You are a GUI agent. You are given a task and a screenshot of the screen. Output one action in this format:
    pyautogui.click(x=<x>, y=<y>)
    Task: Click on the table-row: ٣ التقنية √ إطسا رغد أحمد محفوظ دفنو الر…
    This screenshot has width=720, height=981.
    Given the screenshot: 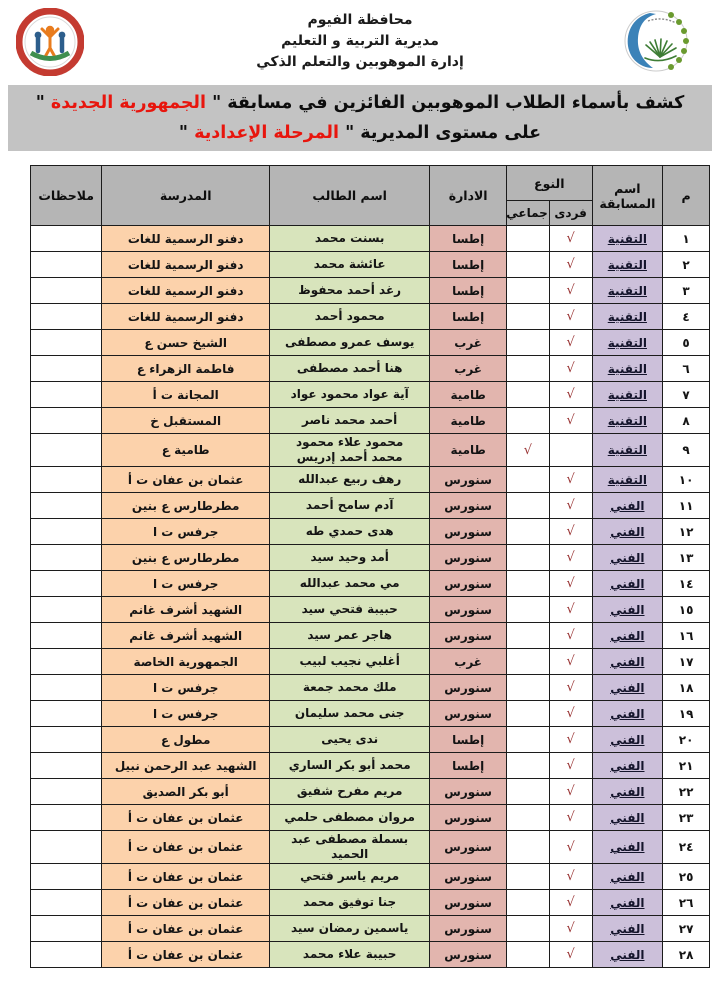 What is the action you would take?
    pyautogui.click(x=369, y=290)
    